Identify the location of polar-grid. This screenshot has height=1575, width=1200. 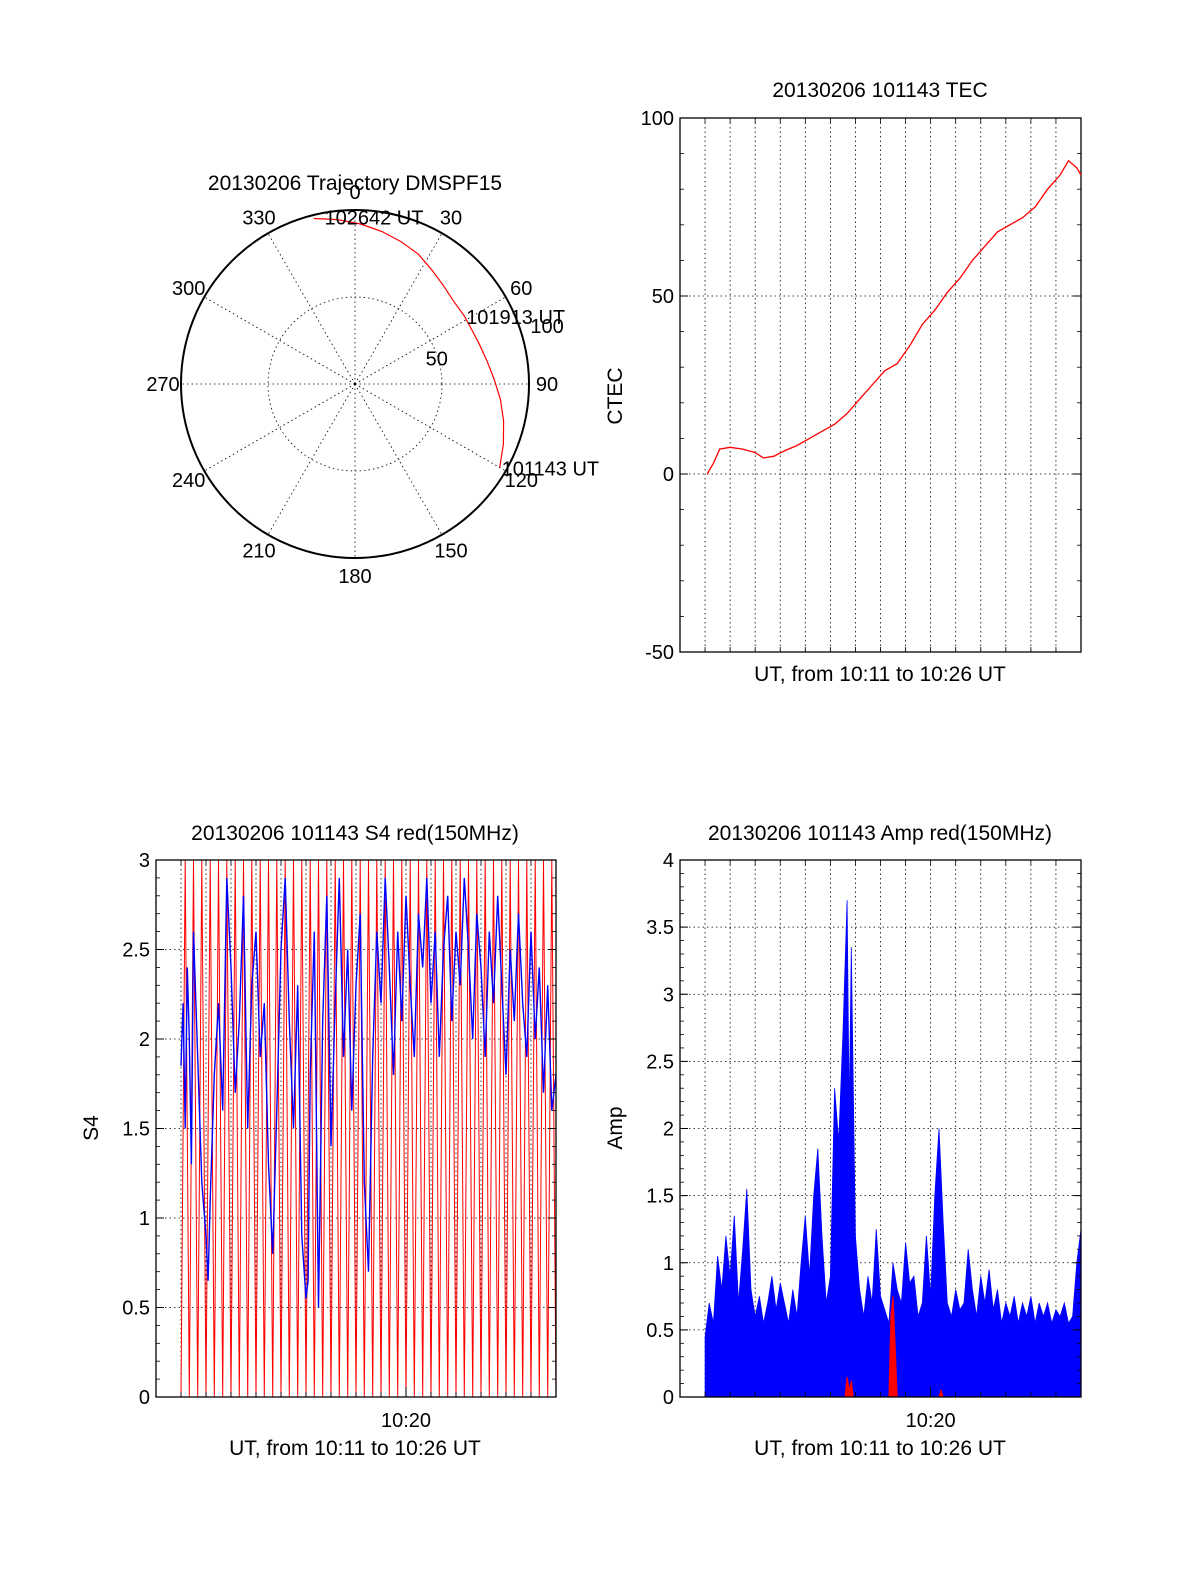
(355, 384).